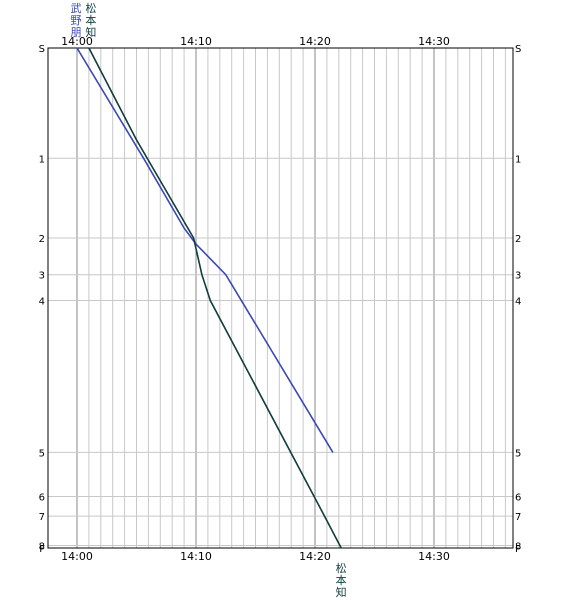 Image resolution: width=565 pixels, height=600 pixels. Describe the element at coordinates (315, 556) in the screenshot. I see `time-tick-label-bottom: 14:20` at that location.